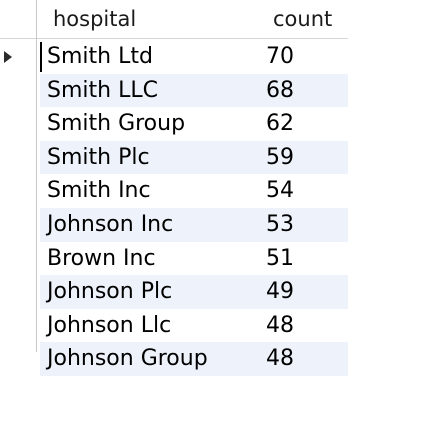 The width and height of the screenshot is (432, 427). I want to click on cell-hospital: Johnson Group, so click(127, 359).